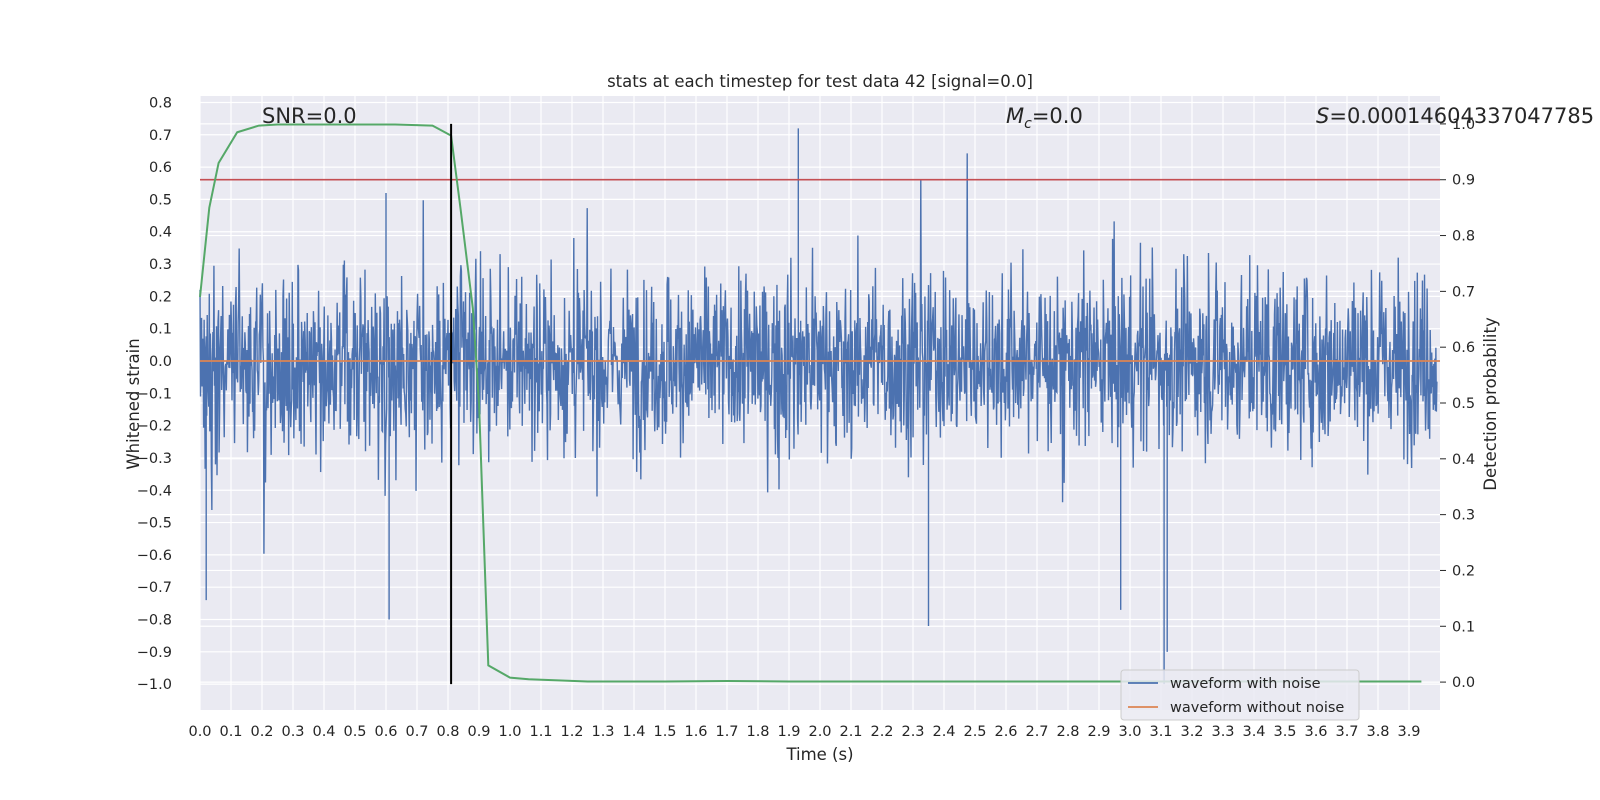 This screenshot has width=1600, height=800. What do you see at coordinates (1036, 732) in the screenshot?
I see `x-tick-label: 2.7` at bounding box center [1036, 732].